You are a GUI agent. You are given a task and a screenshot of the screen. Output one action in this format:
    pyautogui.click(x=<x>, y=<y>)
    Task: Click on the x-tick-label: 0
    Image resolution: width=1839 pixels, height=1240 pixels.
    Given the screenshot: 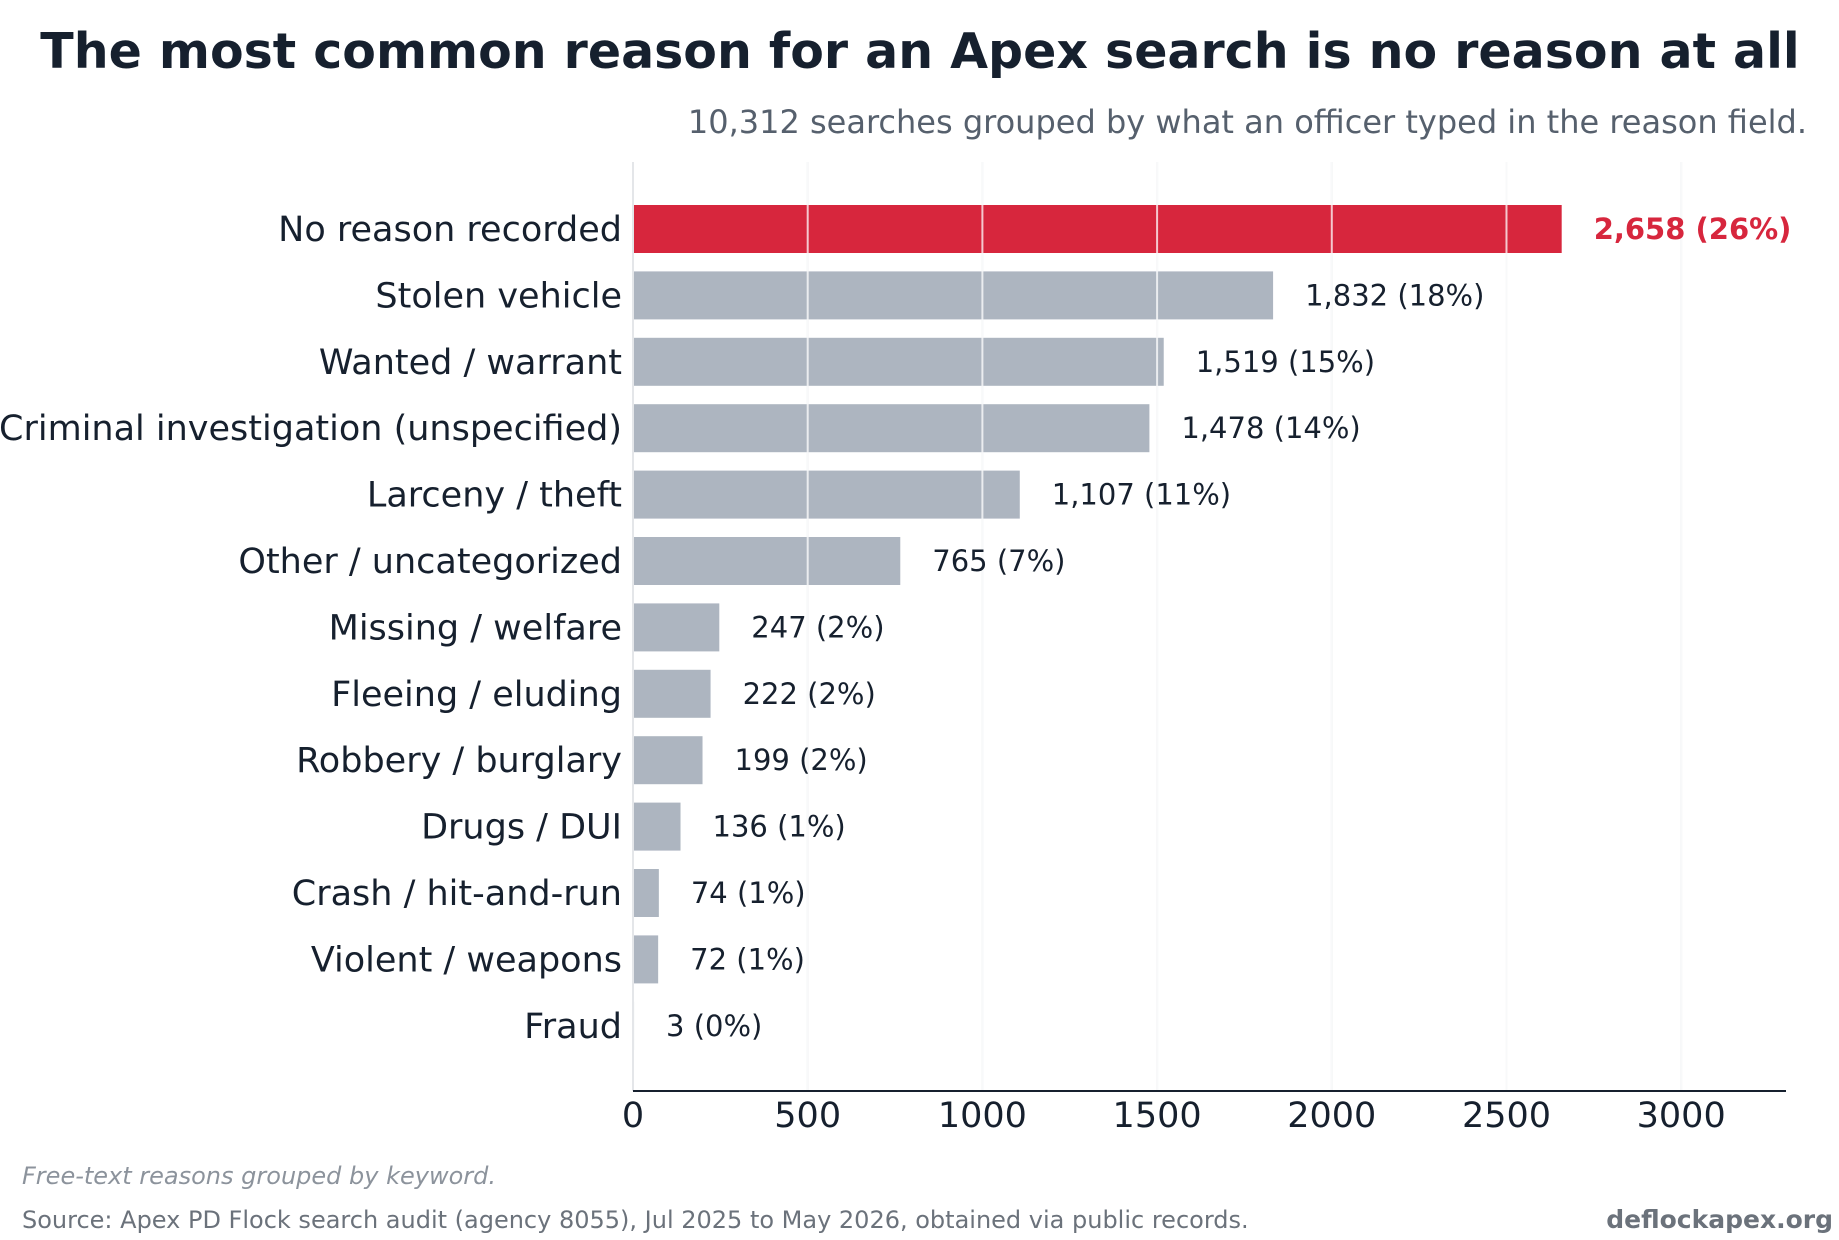 What is the action you would take?
    pyautogui.click(x=633, y=1116)
    